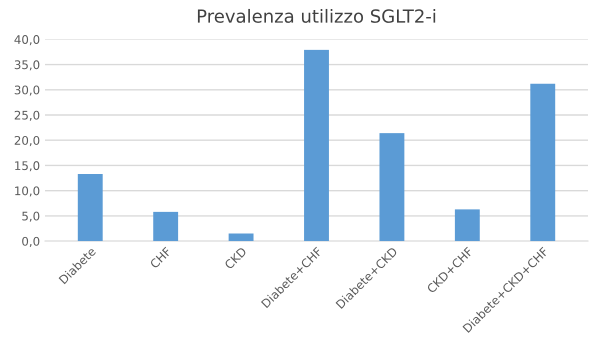 This screenshot has width=600, height=342. What do you see at coordinates (31, 241) in the screenshot?
I see `y-tick-label: 0,0` at bounding box center [31, 241].